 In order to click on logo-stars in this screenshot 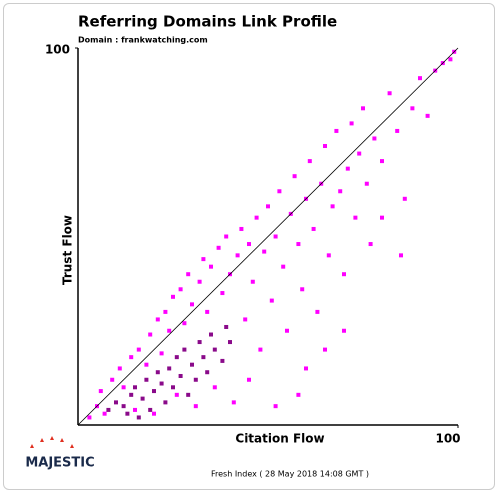, I will do `click(52, 442)`.